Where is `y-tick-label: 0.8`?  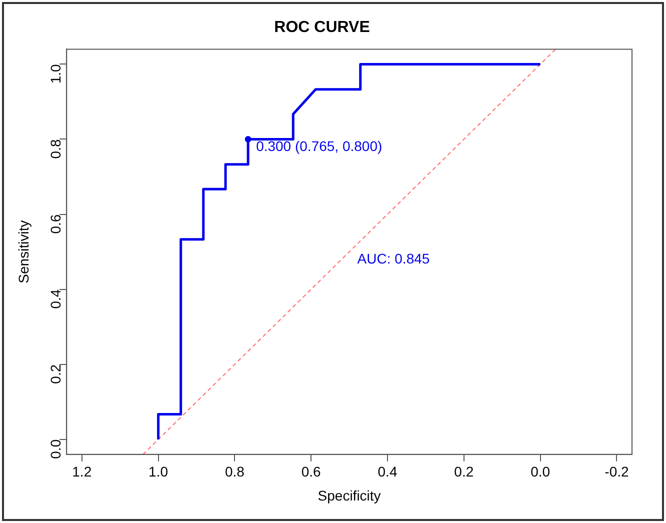 y-tick-label: 0.8 is located at coordinates (55, 149).